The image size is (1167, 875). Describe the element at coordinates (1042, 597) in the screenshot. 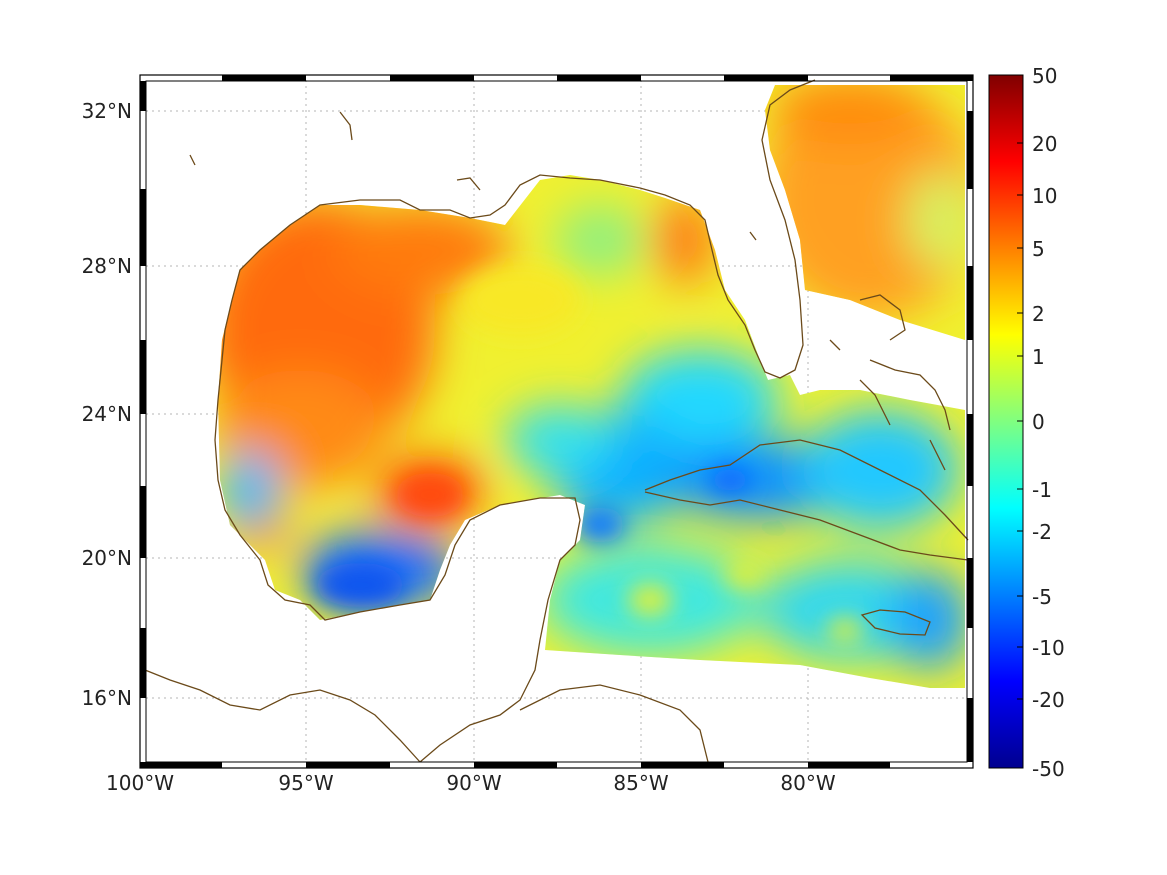

I see `colorbar-tick-label: -5` at that location.